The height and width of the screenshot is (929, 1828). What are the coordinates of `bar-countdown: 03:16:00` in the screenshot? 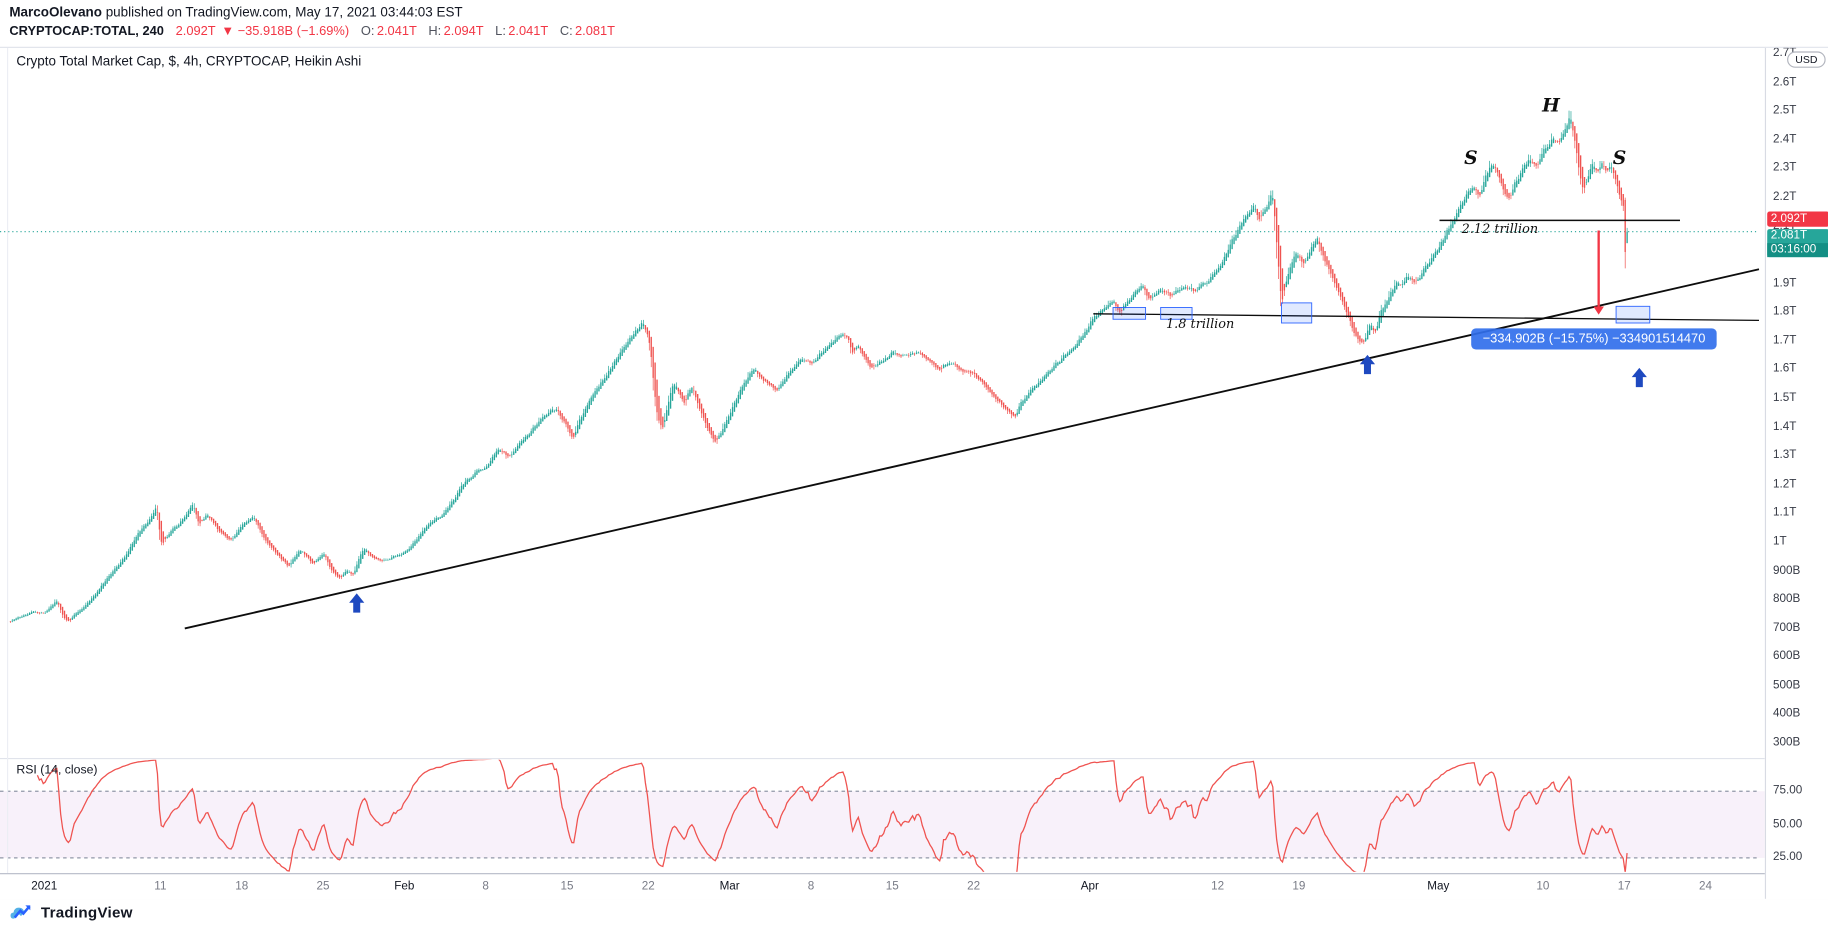 It's located at (1797, 250).